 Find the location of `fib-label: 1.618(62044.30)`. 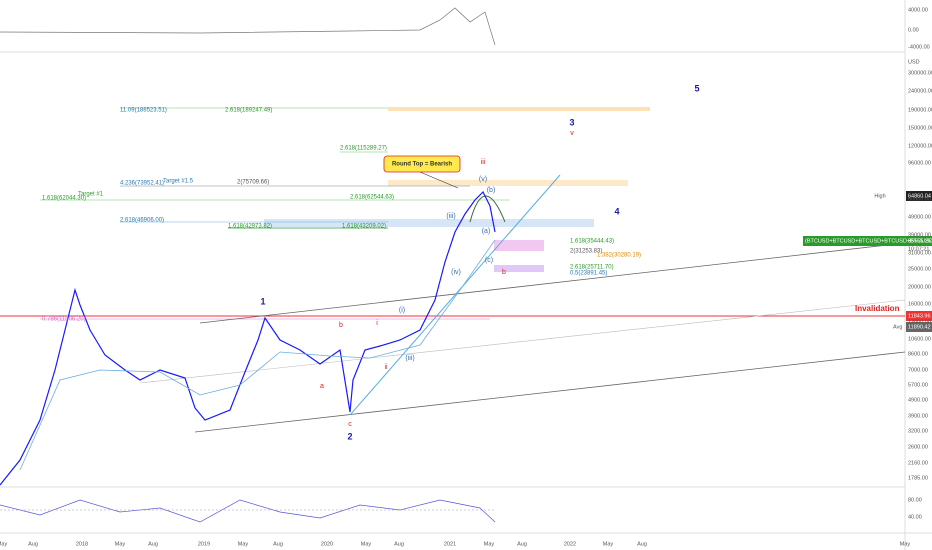

fib-label: 1.618(62044.30) is located at coordinates (64, 199).